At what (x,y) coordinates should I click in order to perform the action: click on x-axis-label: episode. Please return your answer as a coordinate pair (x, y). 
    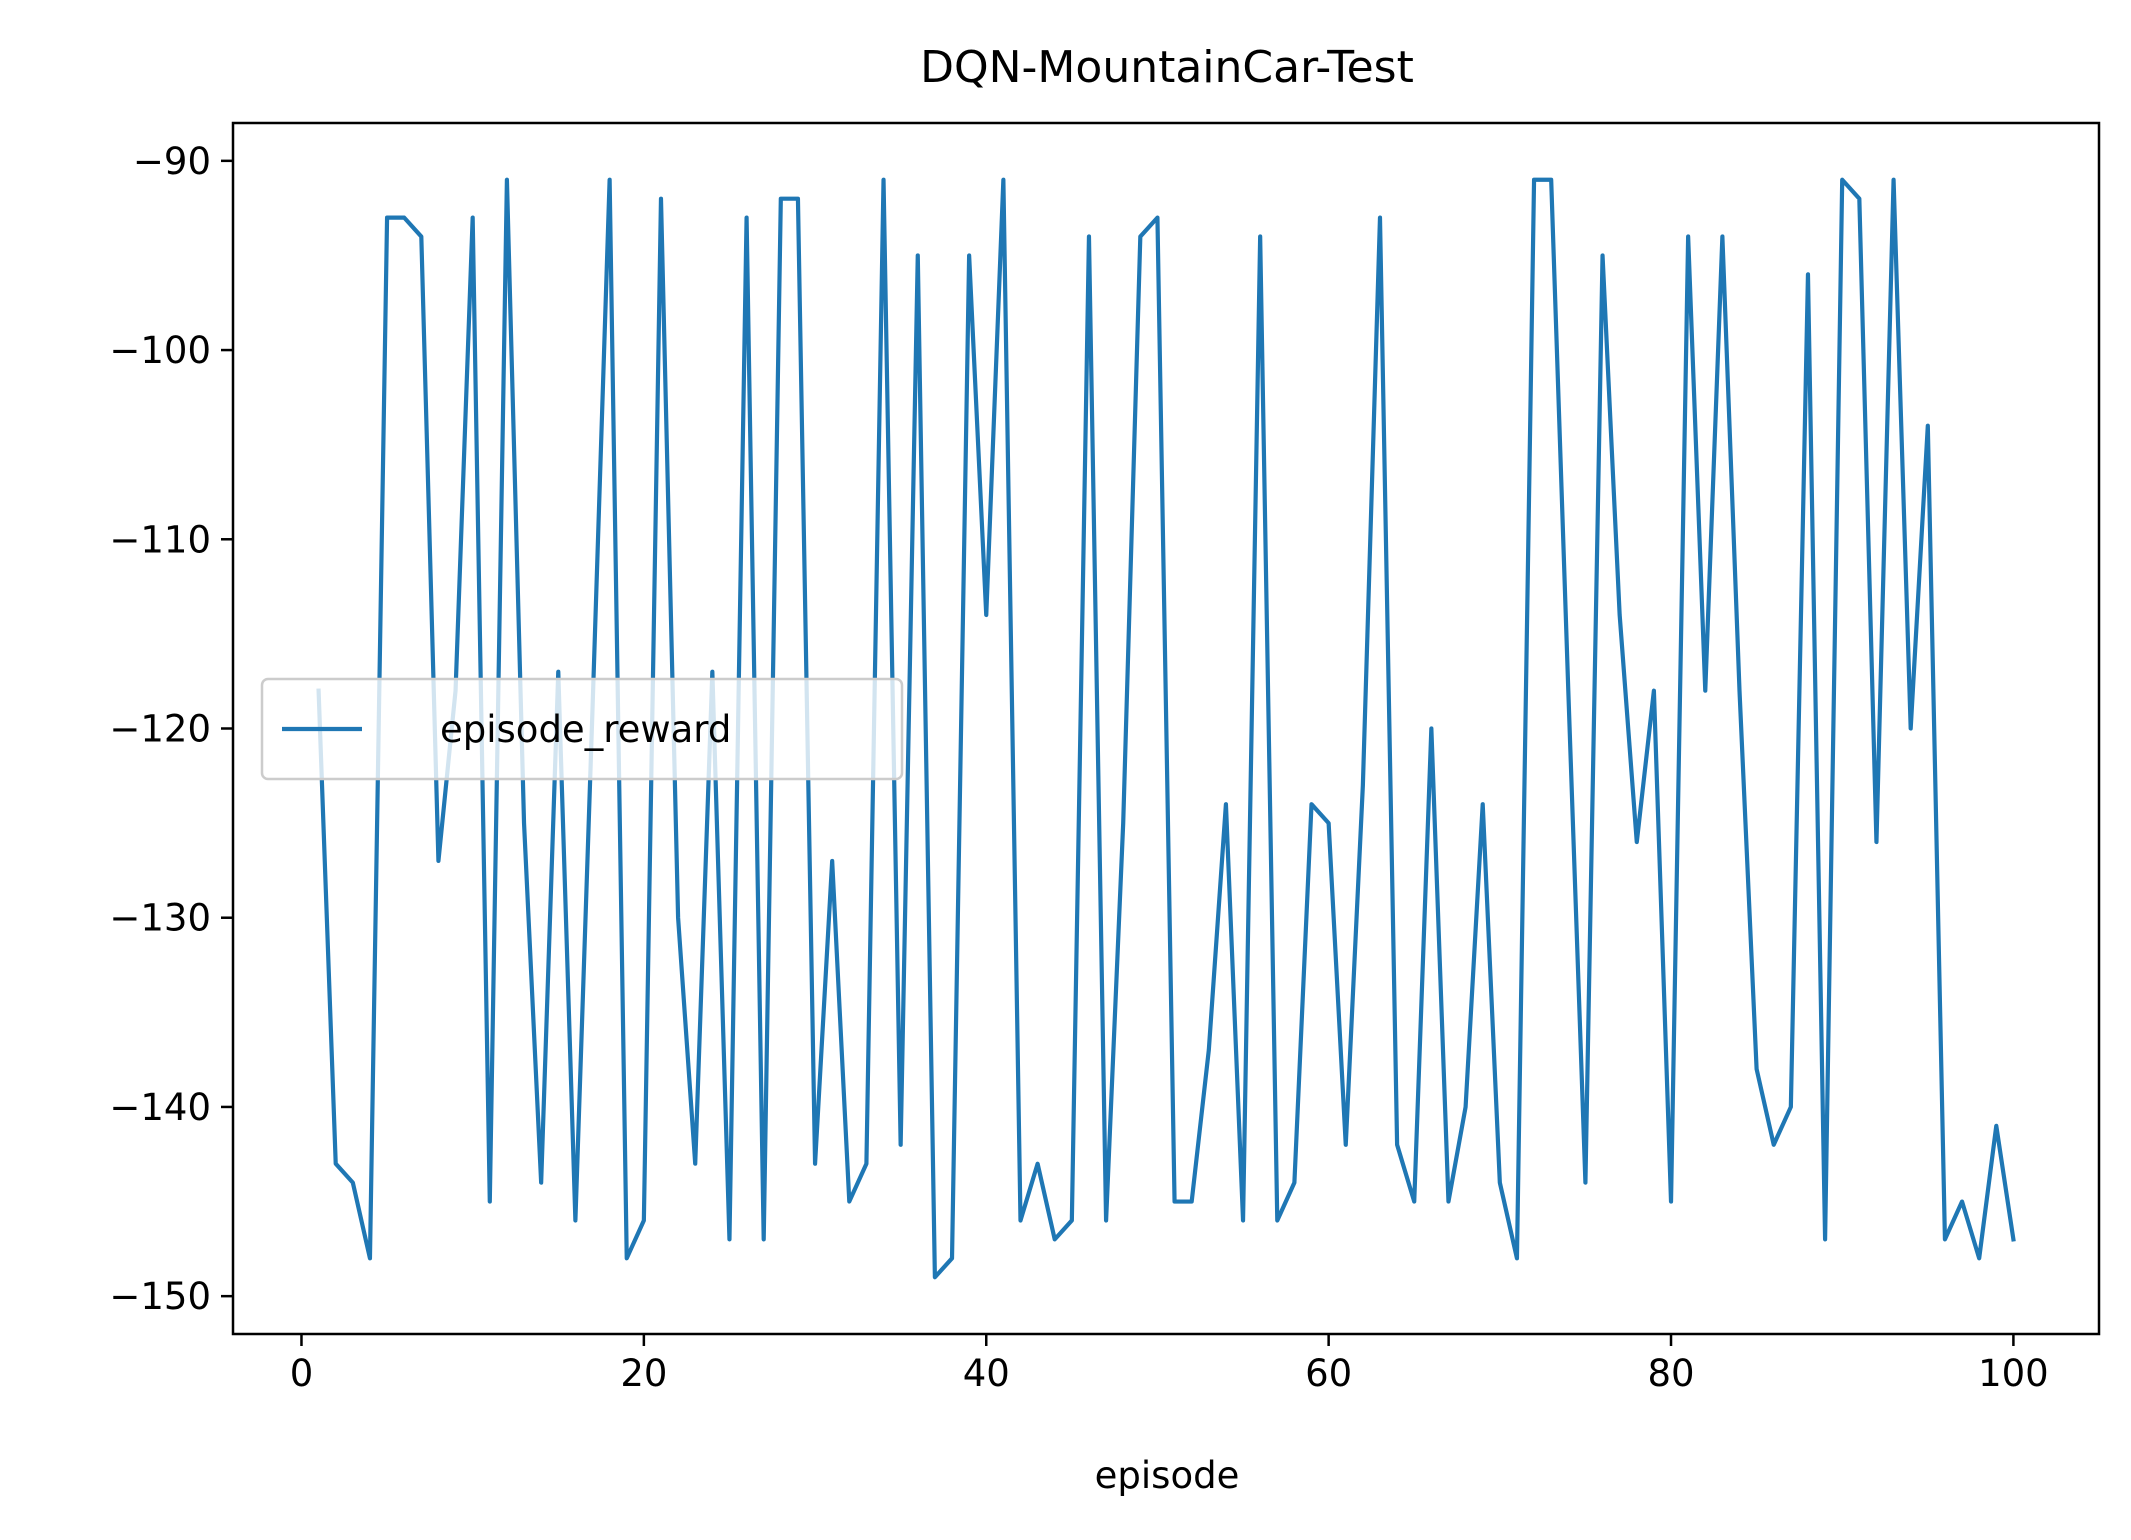
    Looking at the image, I should click on (1167, 1475).